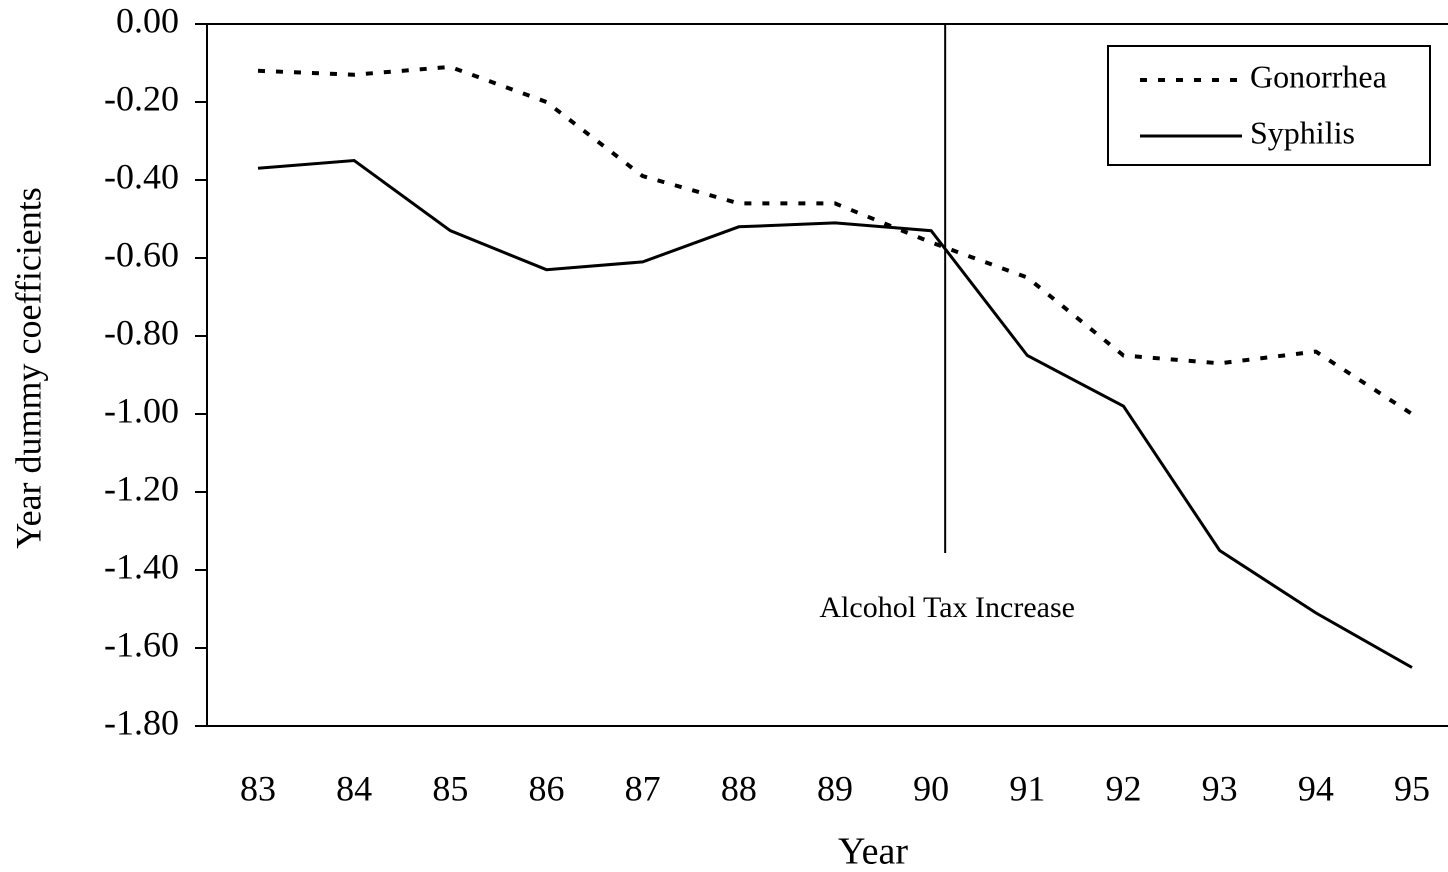 The width and height of the screenshot is (1448, 872). I want to click on y-tick-label: -0.40, so click(141, 176).